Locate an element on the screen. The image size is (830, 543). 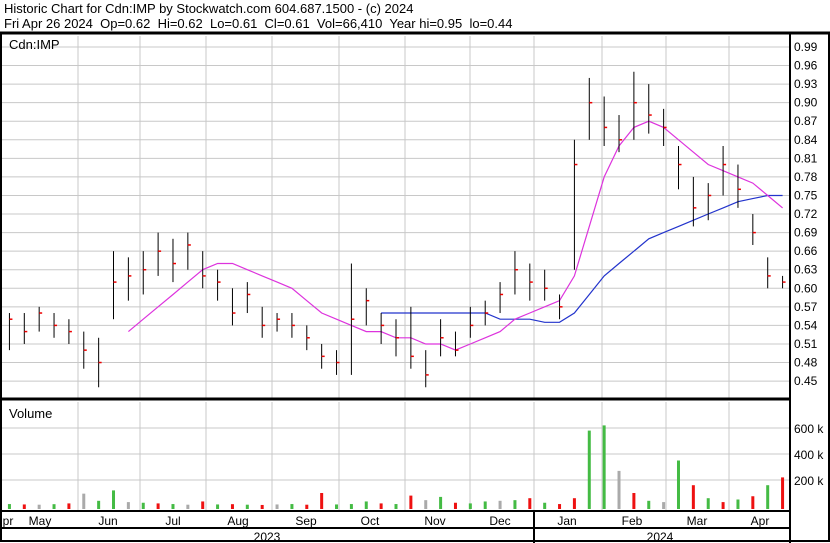
price-tick-label: 0.66 is located at coordinates (806, 251).